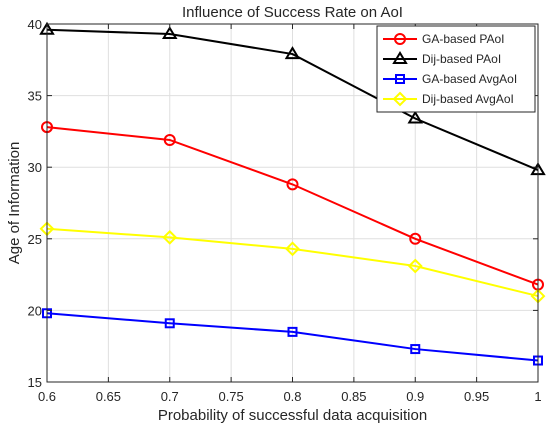  I want to click on legend-label: Dij-based AvgAoI, so click(468, 99).